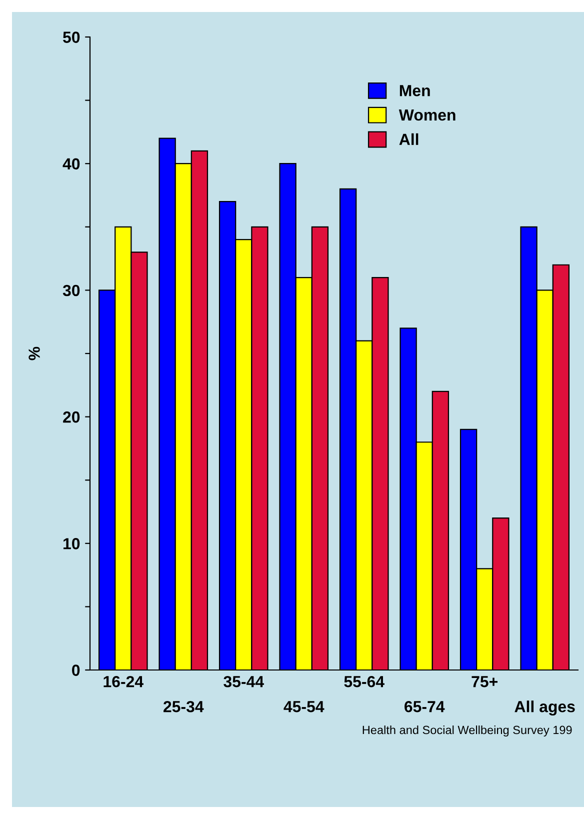 The height and width of the screenshot is (819, 584). I want to click on x-tick-label: All ages, so click(544, 708).